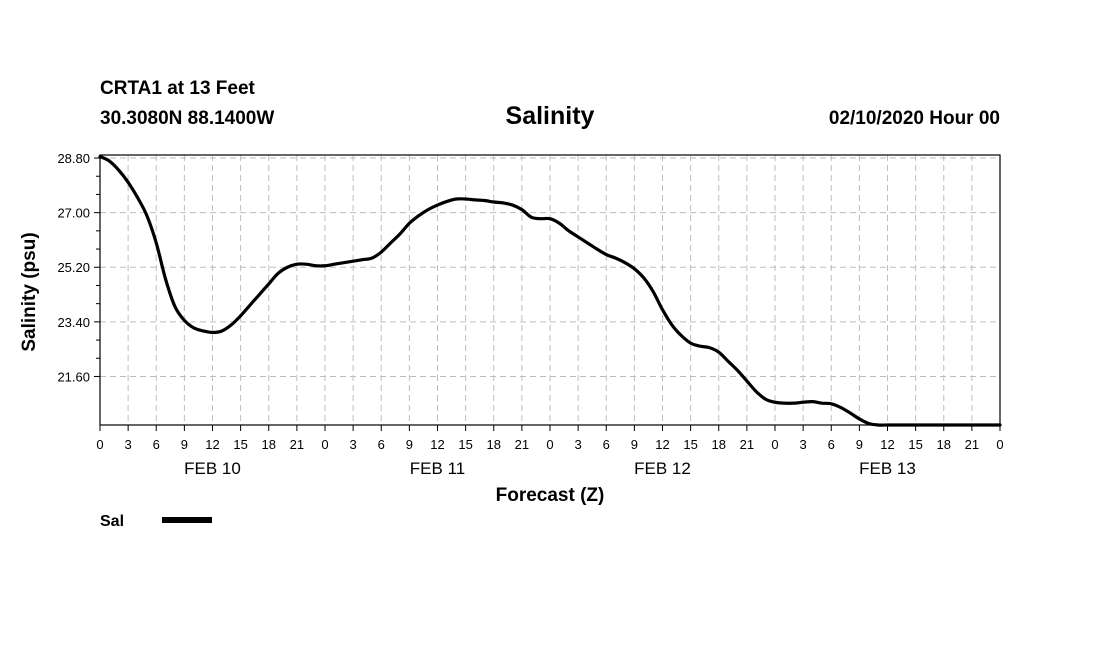 This screenshot has height=650, width=1100. I want to click on location-label: 30.3080N 88.1400W, so click(187, 118).